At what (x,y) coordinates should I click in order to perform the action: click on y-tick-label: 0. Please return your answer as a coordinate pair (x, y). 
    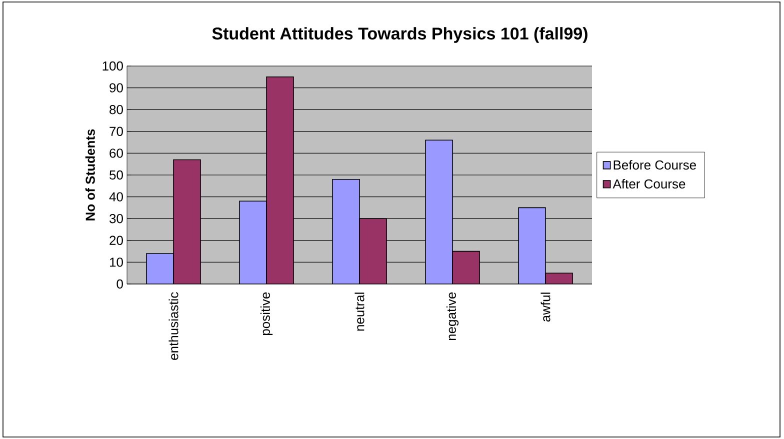
    Looking at the image, I should click on (119, 284).